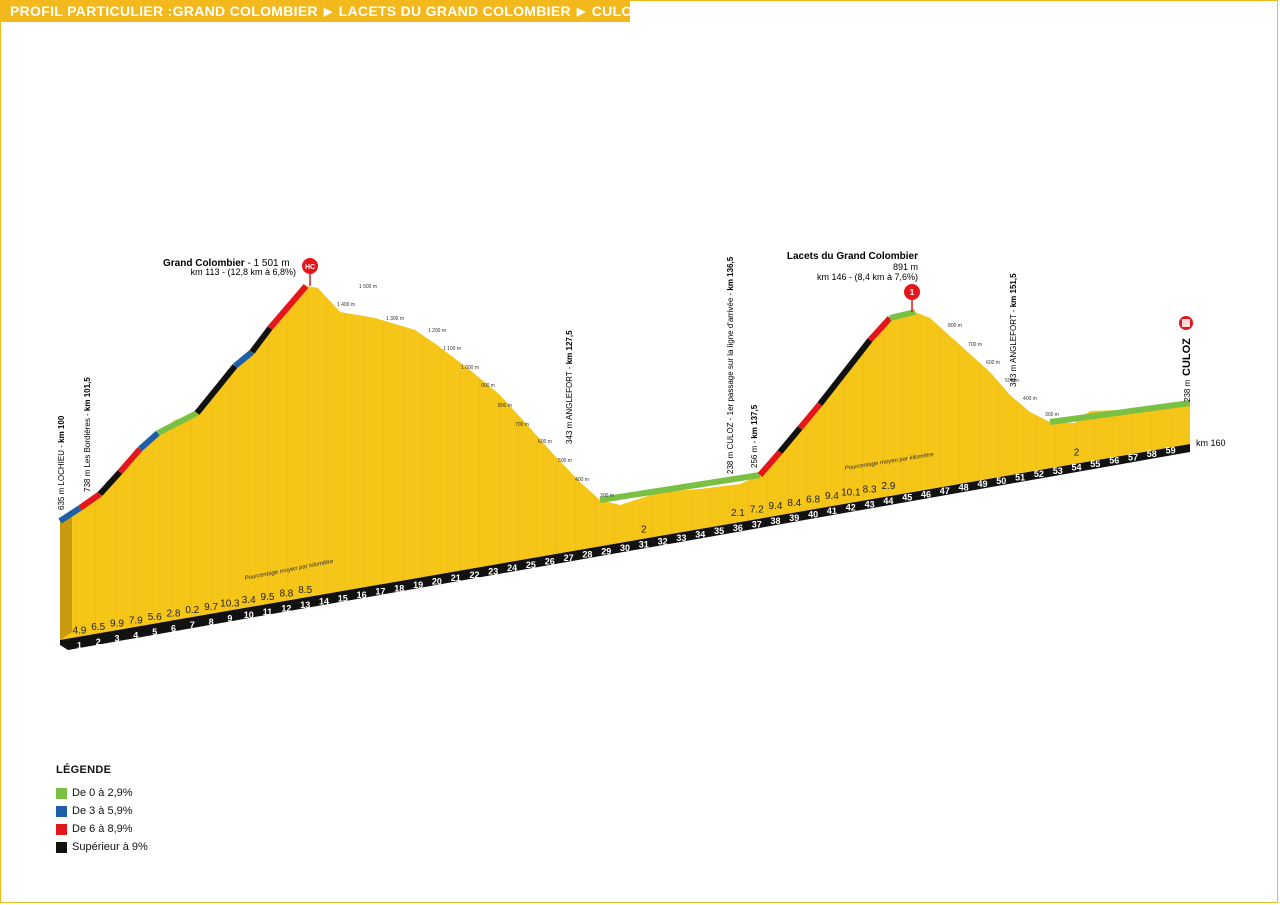 The height and width of the screenshot is (905, 1280). I want to click on km-mark: 38, so click(775, 521).